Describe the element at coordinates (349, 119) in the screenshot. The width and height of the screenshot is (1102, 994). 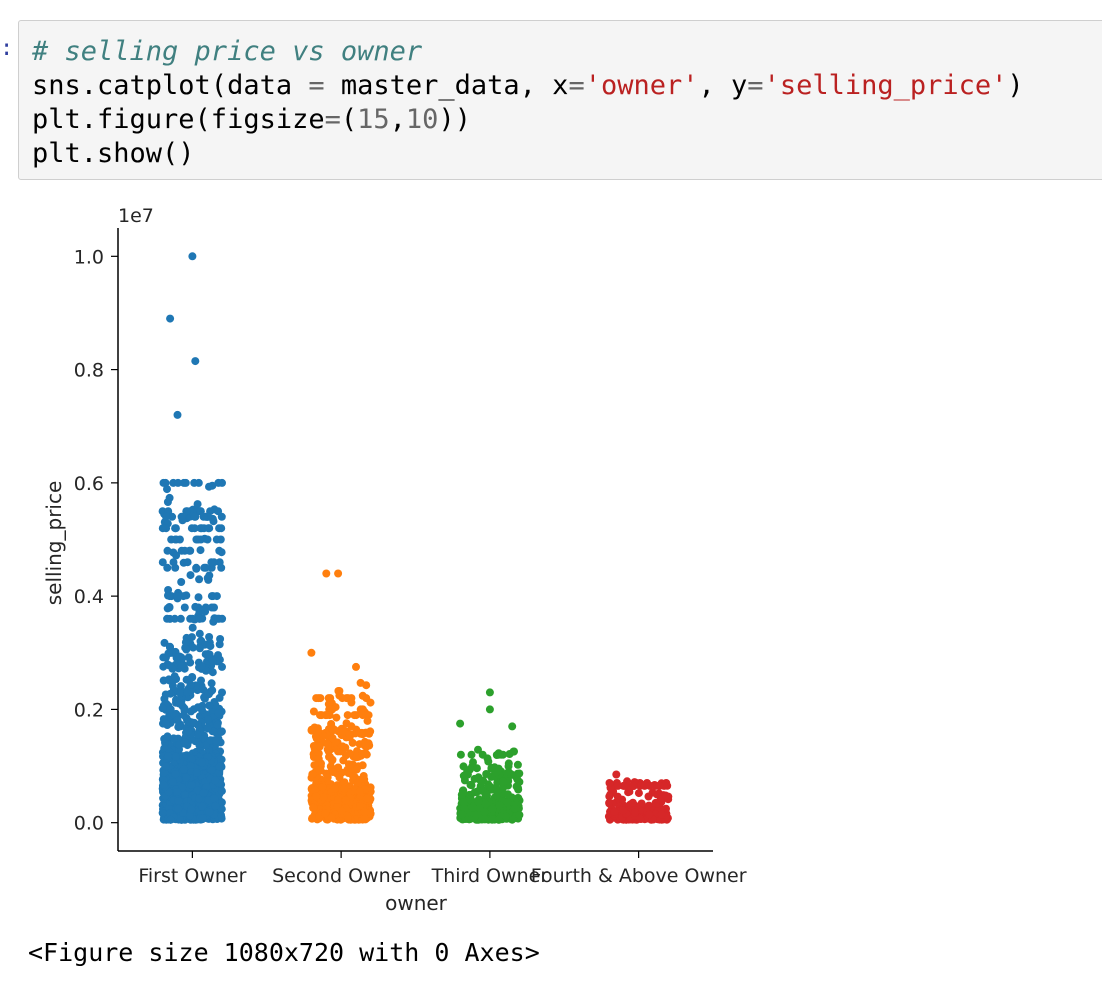
I see `code-token: (` at that location.